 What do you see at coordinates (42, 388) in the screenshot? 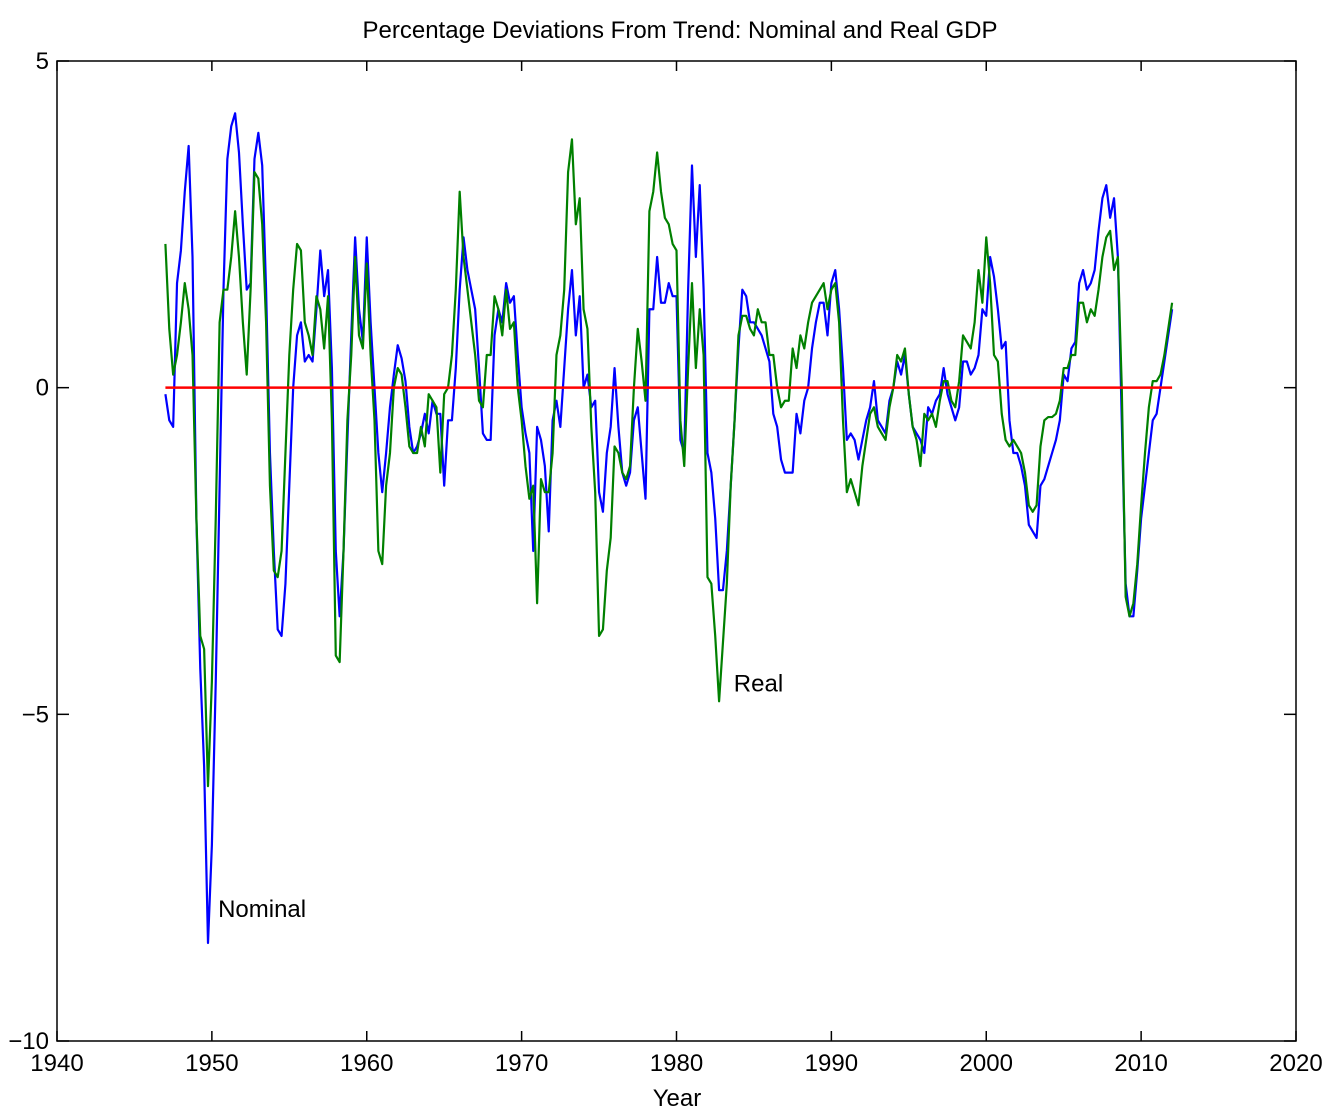
I see `y-tick-label: 0` at bounding box center [42, 388].